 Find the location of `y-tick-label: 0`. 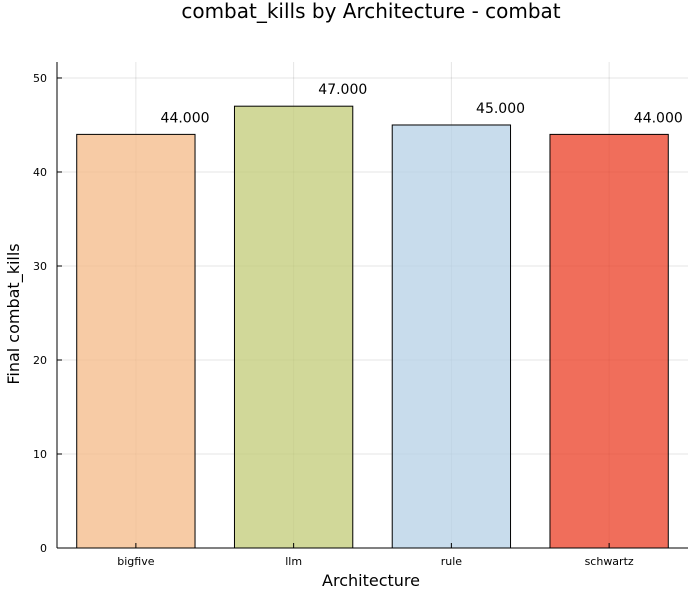

y-tick-label: 0 is located at coordinates (43, 548).